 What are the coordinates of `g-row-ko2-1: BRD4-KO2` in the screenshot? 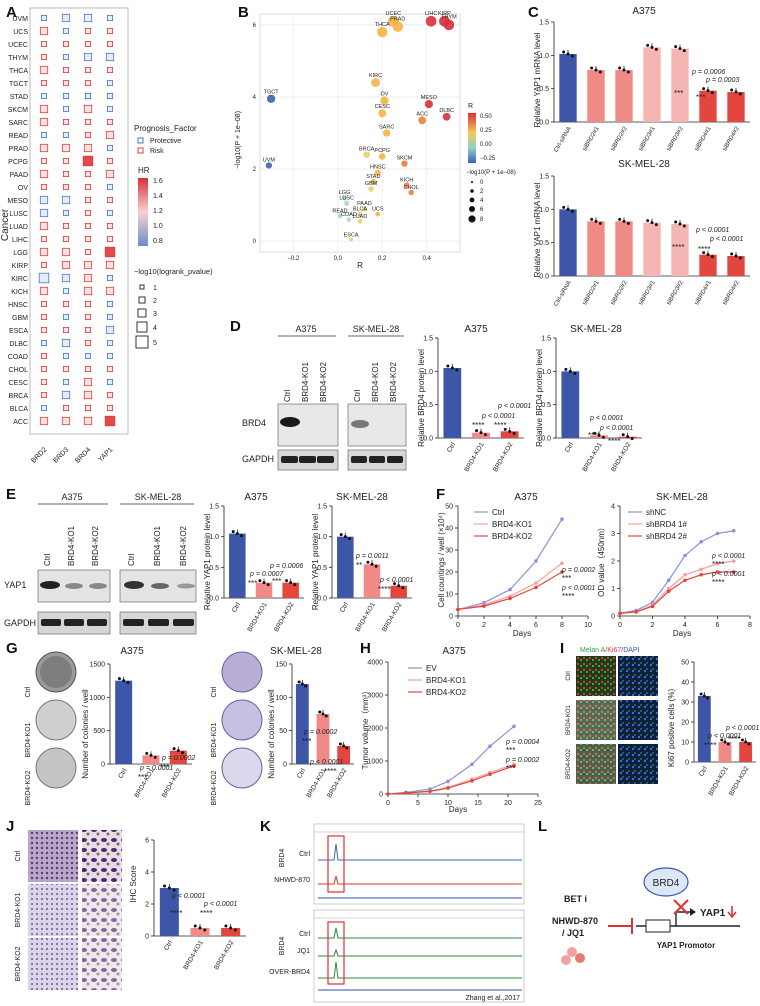 It's located at (28, 787).